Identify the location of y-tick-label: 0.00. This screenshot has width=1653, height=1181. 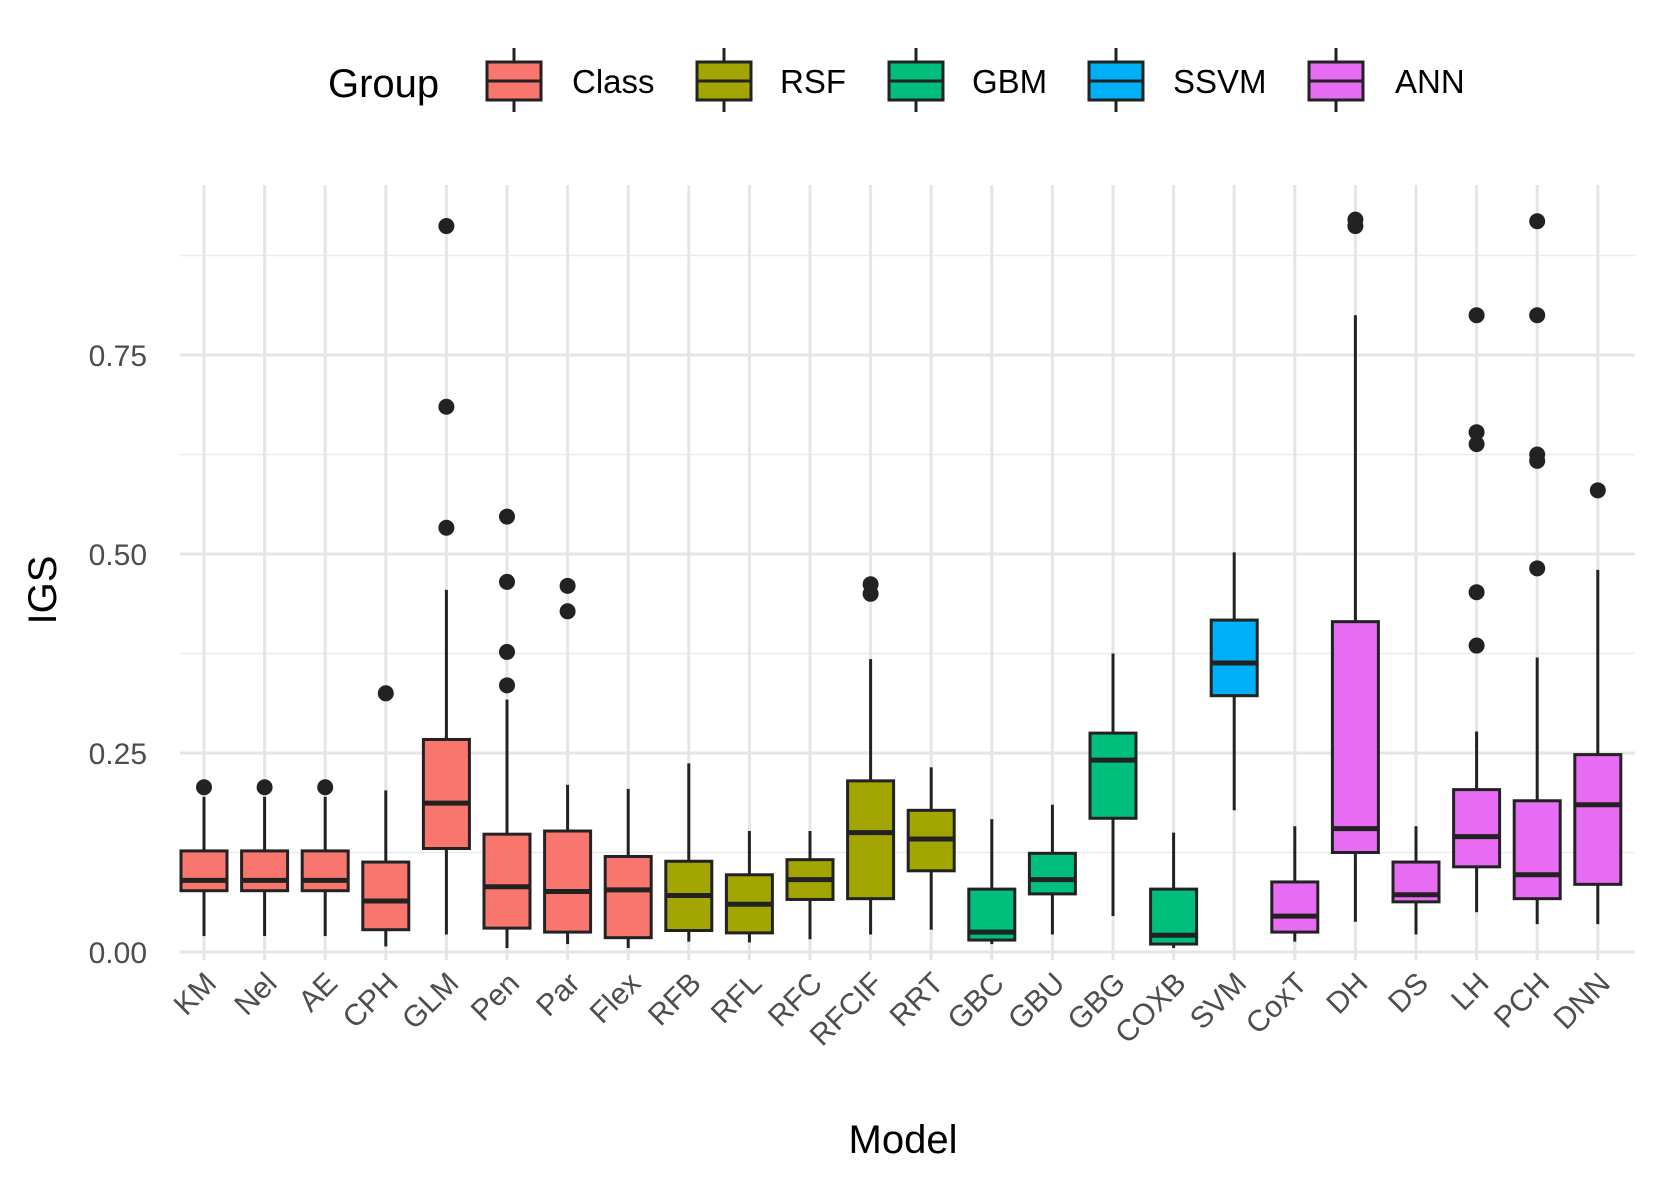
(118, 953).